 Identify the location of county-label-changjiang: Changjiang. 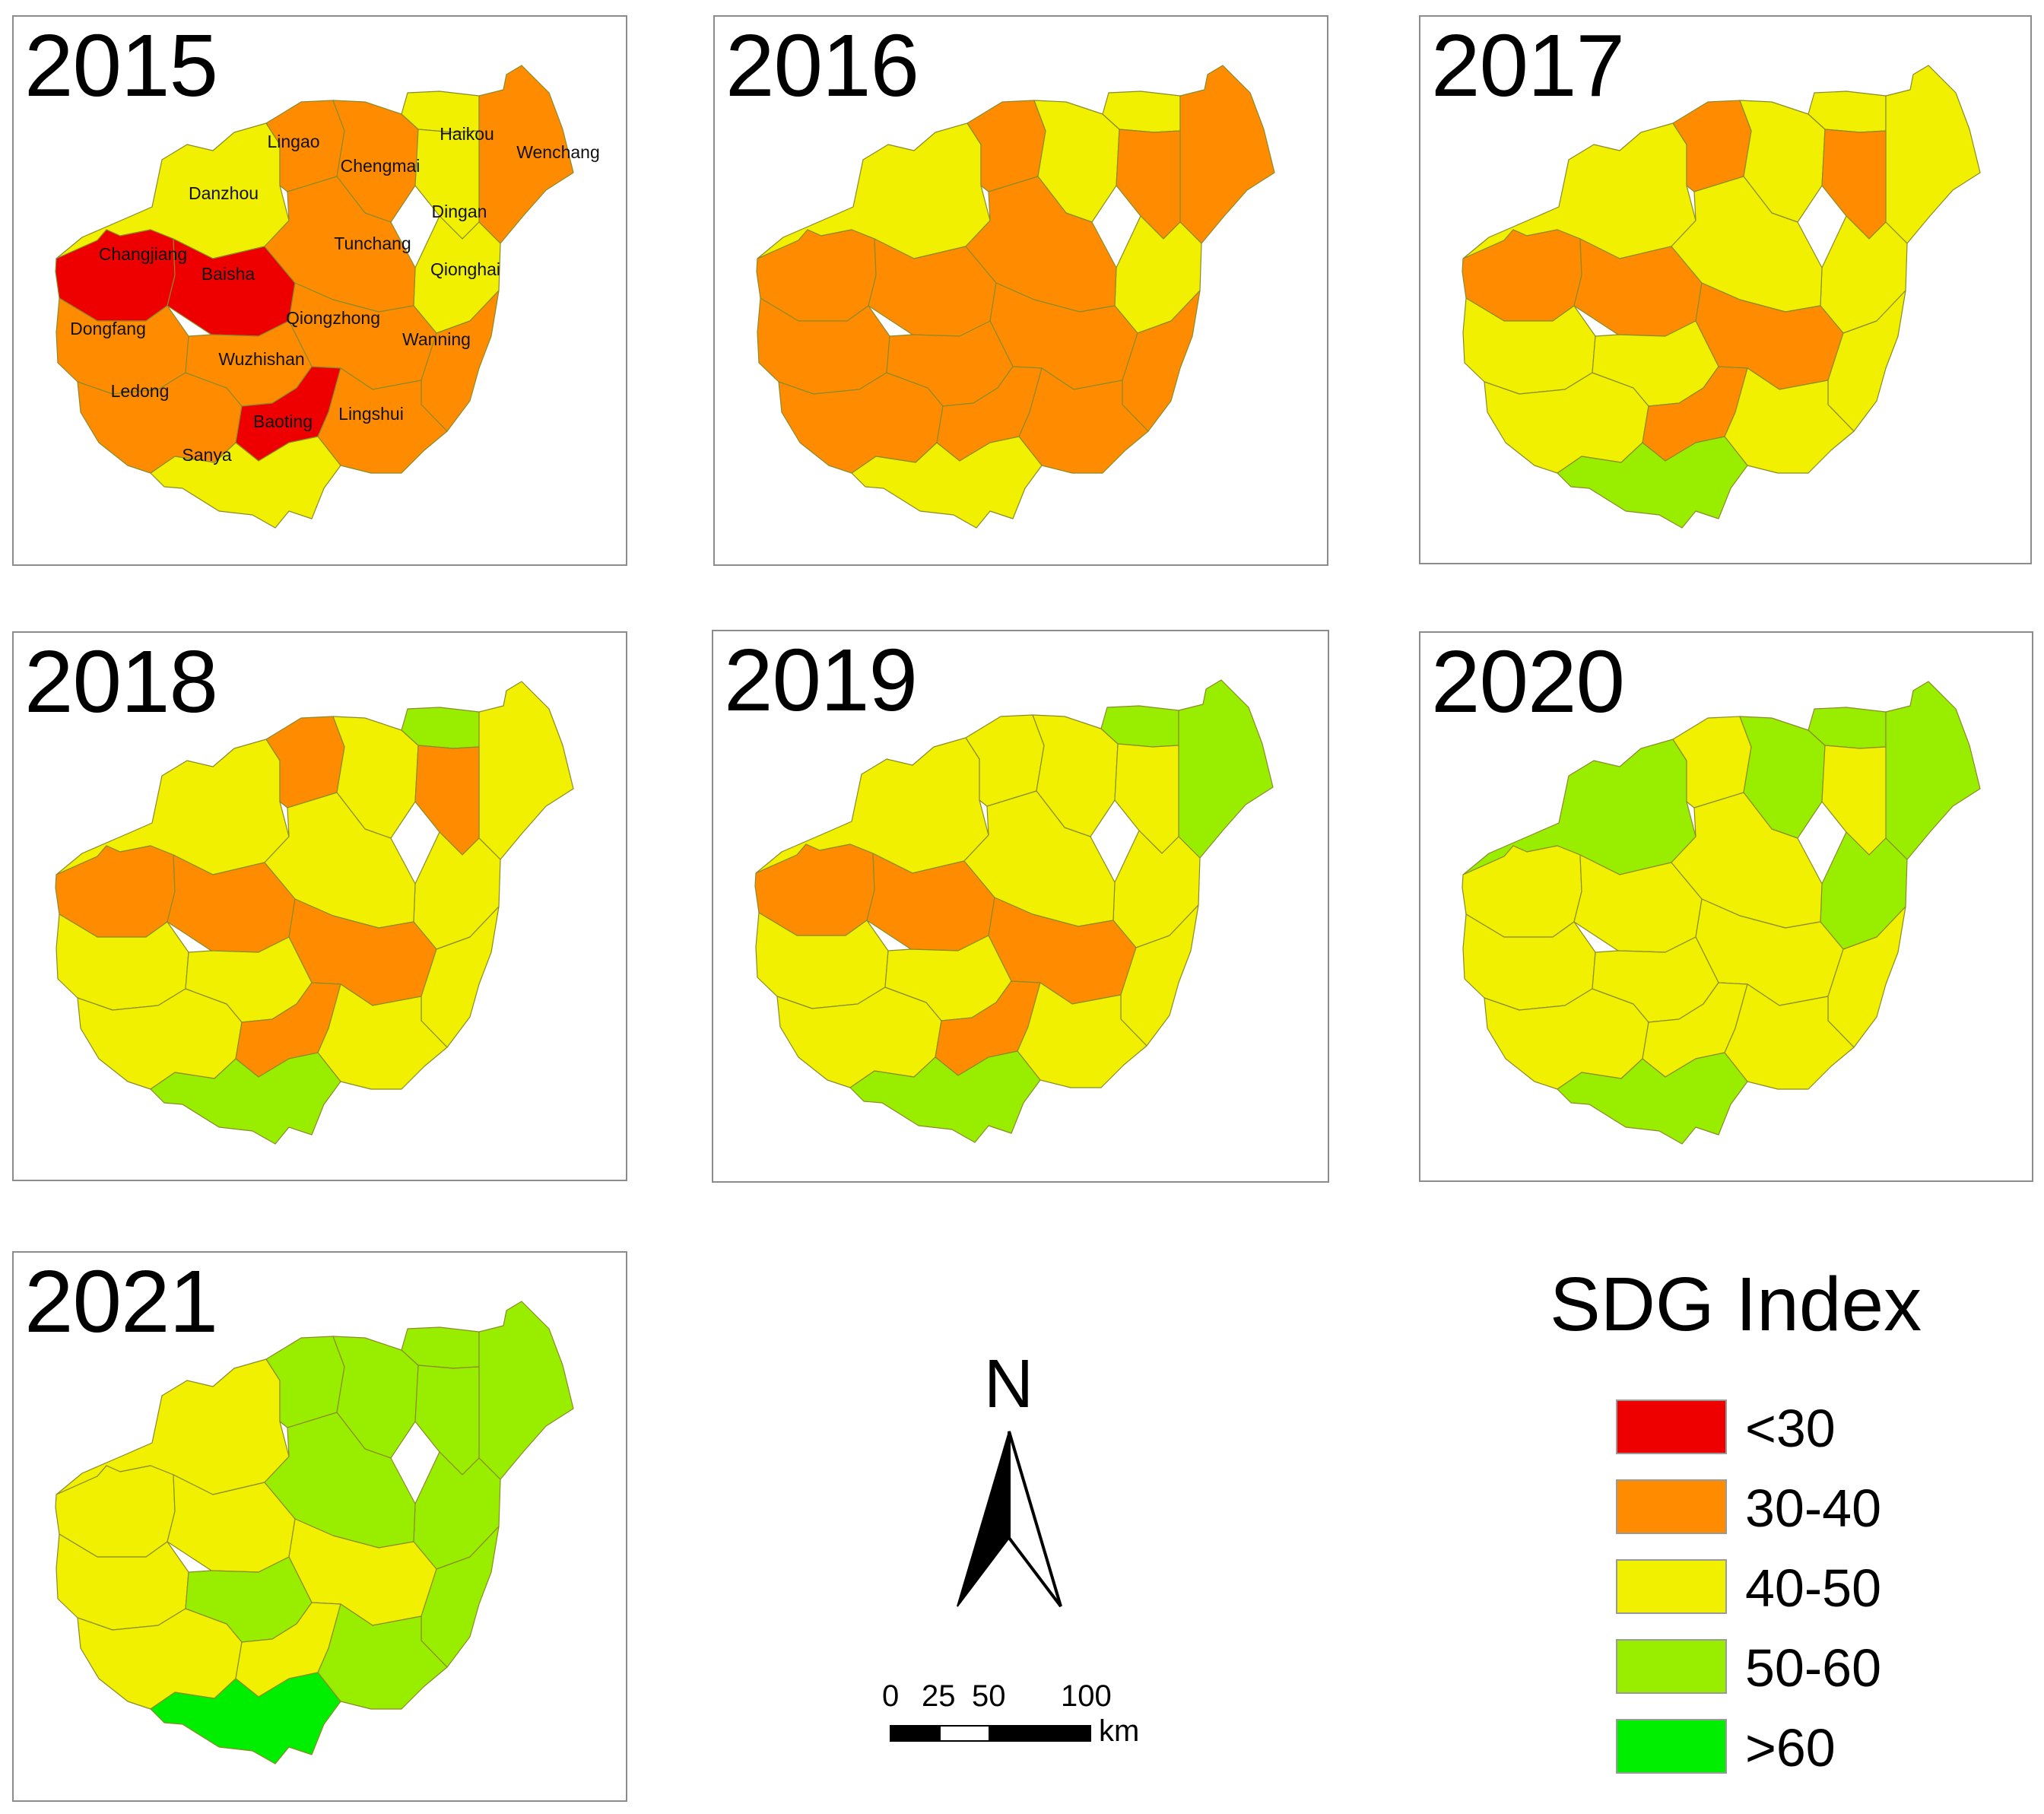
(143, 254).